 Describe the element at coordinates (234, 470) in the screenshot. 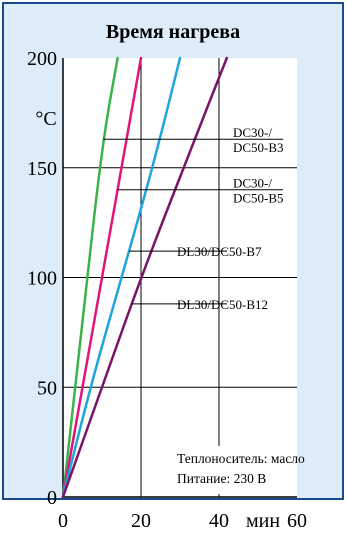

I see `note-background` at that location.